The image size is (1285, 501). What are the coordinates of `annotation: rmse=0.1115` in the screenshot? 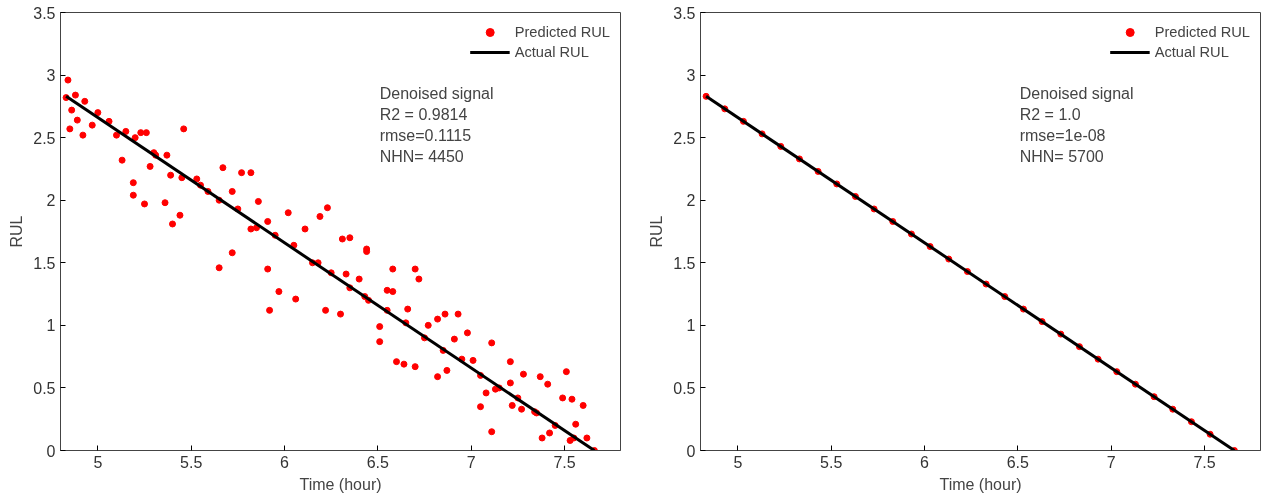 It's located at (425, 136).